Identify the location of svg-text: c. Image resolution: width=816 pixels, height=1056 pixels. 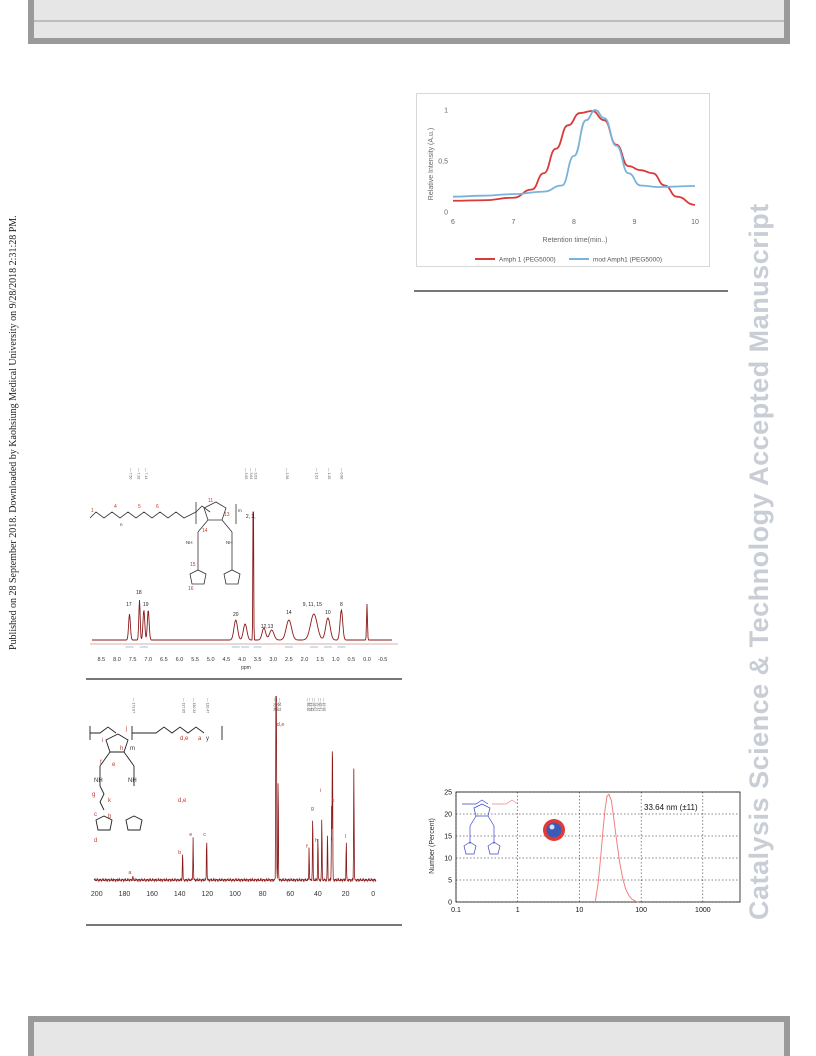
(95, 815).